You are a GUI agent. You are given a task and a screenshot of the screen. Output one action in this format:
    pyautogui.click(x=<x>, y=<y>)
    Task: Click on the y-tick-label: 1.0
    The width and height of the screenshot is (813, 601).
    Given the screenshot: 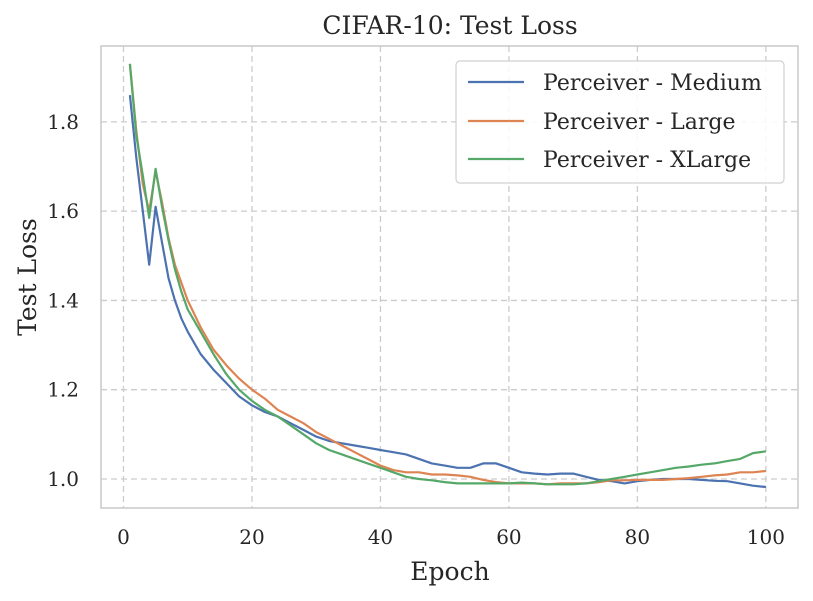 What is the action you would take?
    pyautogui.click(x=63, y=479)
    